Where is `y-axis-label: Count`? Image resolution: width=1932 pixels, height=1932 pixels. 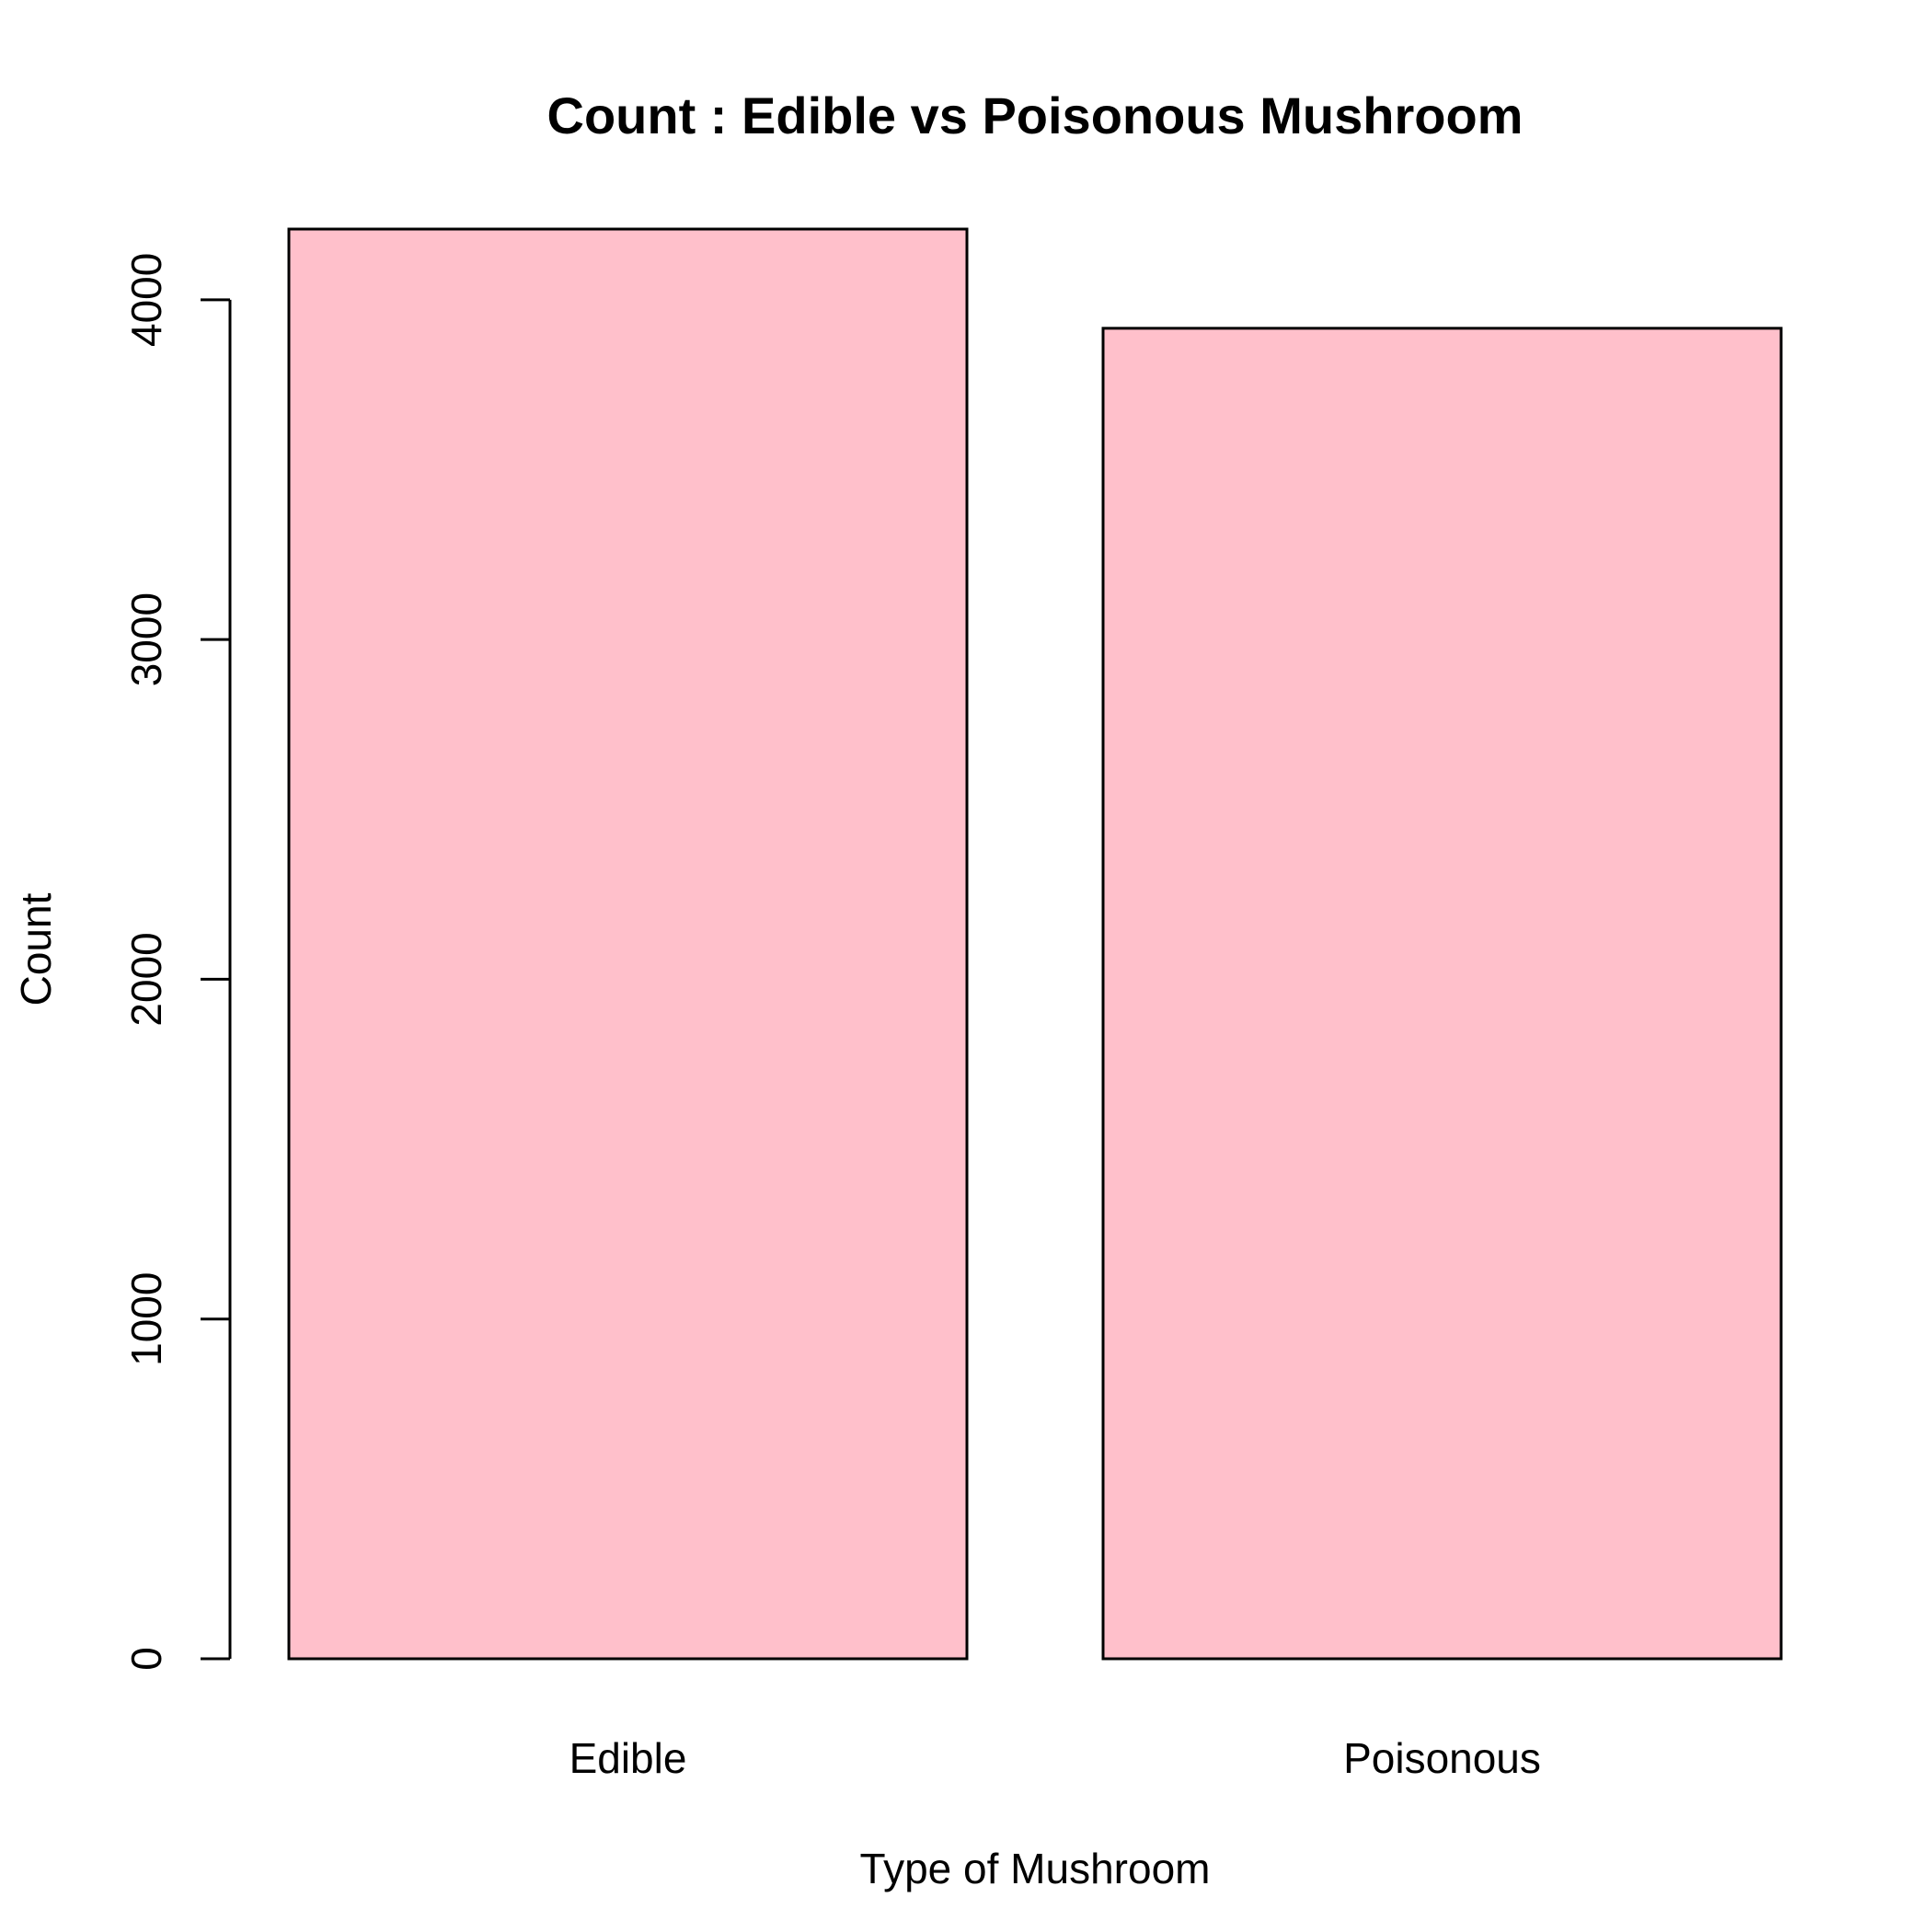 y-axis-label: Count is located at coordinates (36, 949).